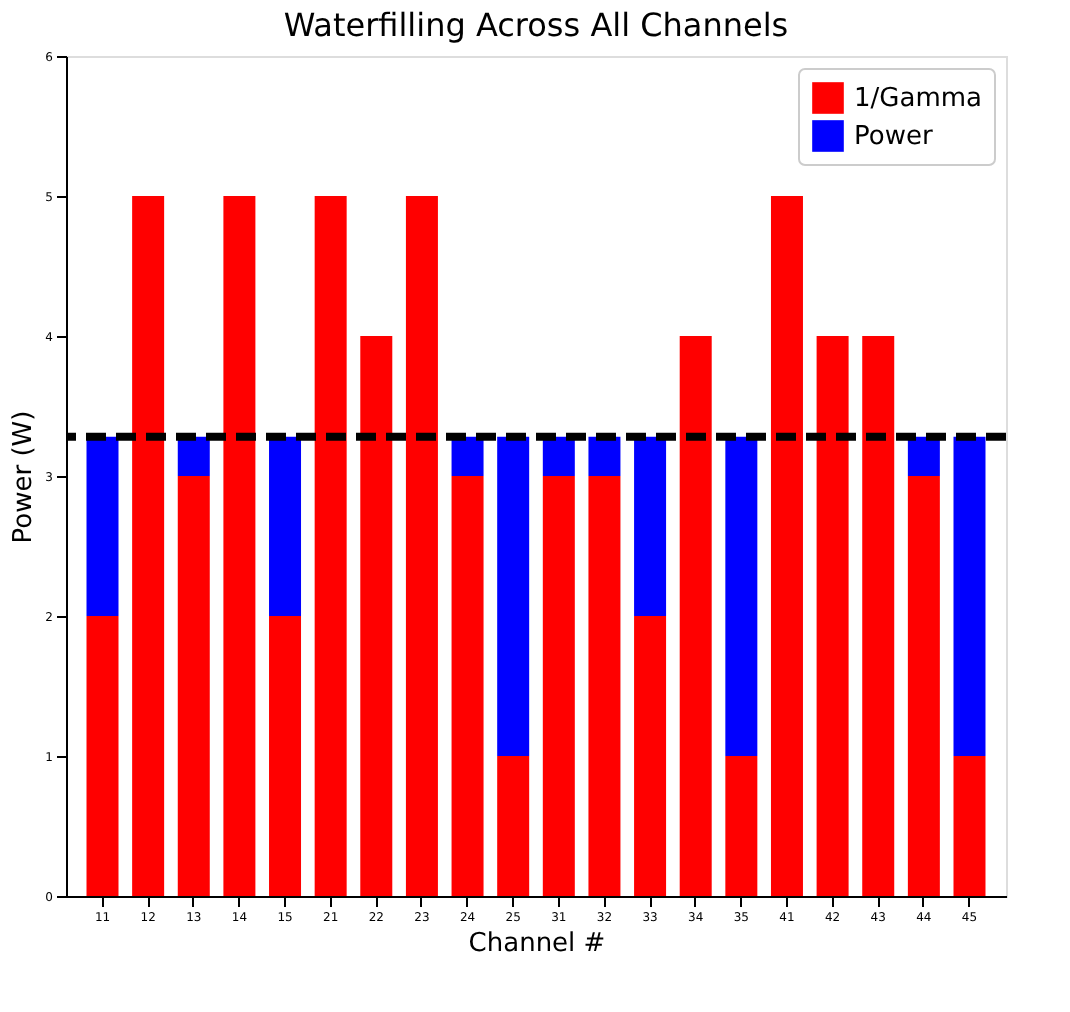  I want to click on x-axis-title: Channel #, so click(537, 944).